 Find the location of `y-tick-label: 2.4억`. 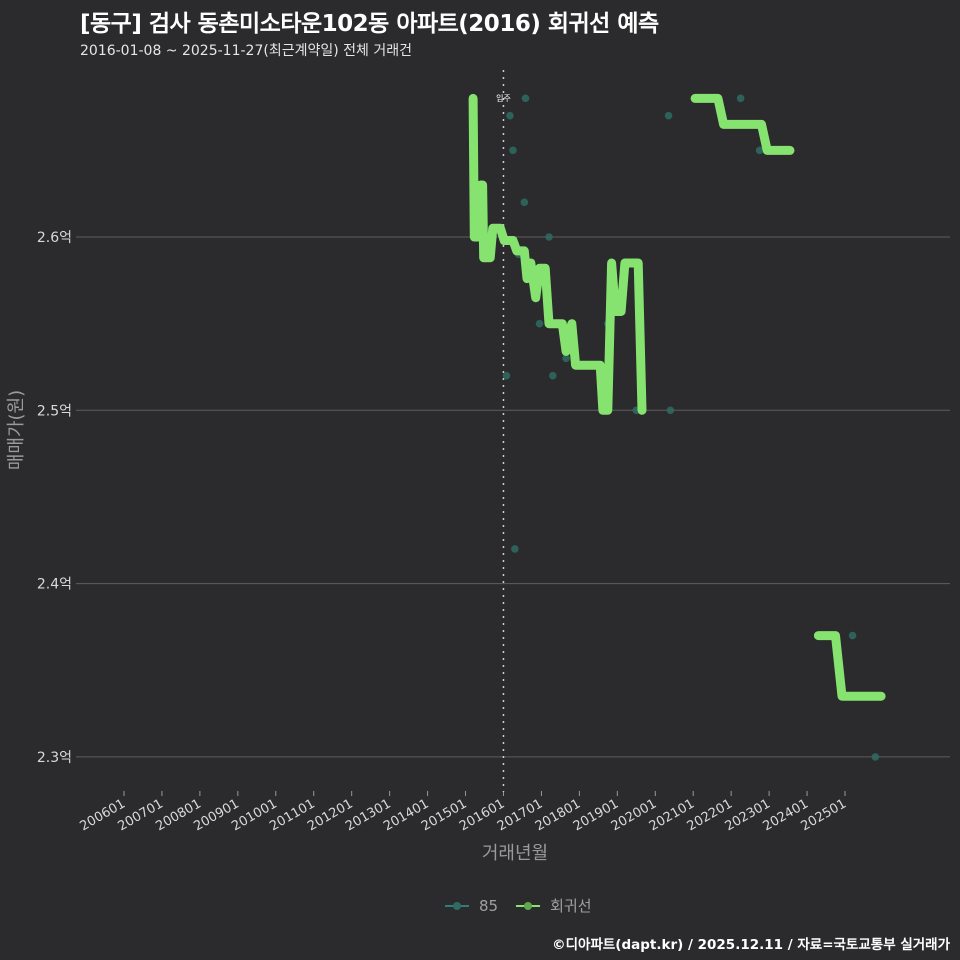

y-tick-label: 2.4억 is located at coordinates (54, 585).